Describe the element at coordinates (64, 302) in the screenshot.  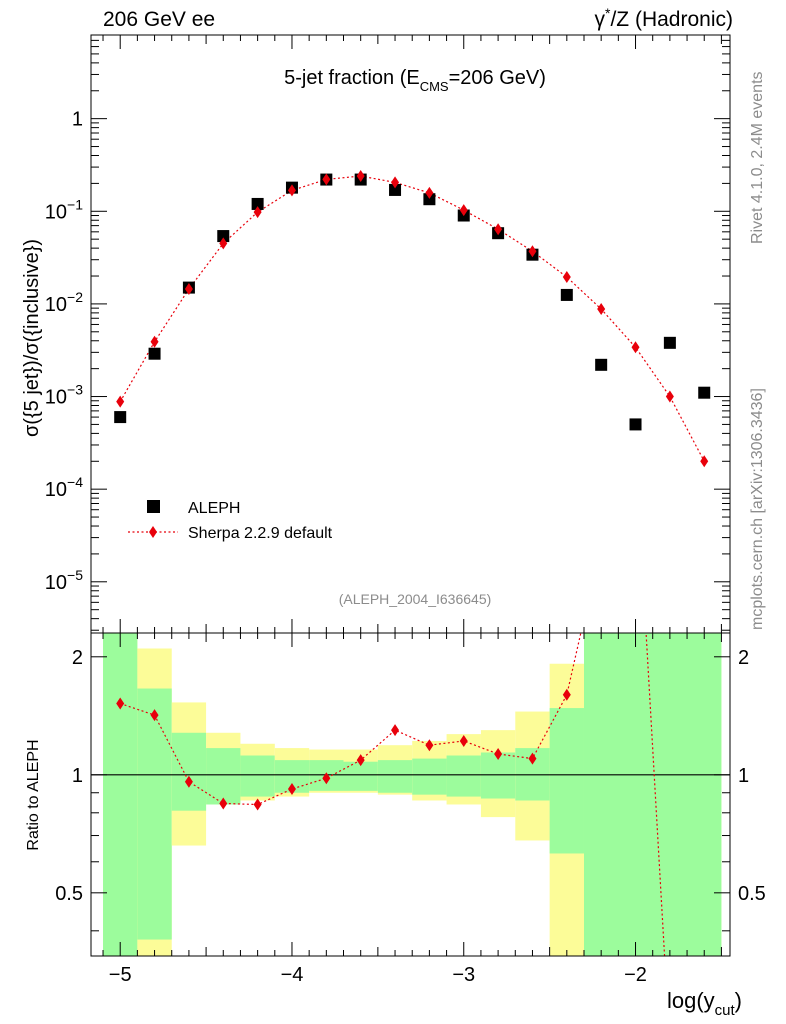
I see `main-y-tick-label-2: 10⁻²` at that location.